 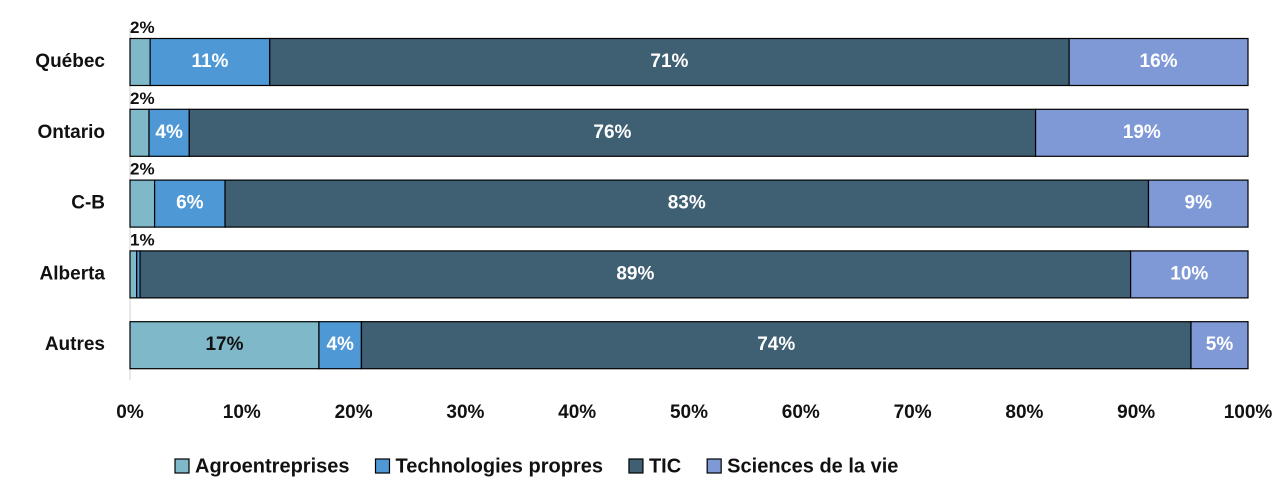 What do you see at coordinates (1024, 412) in the screenshot?
I see `x-tick-label: 80%` at bounding box center [1024, 412].